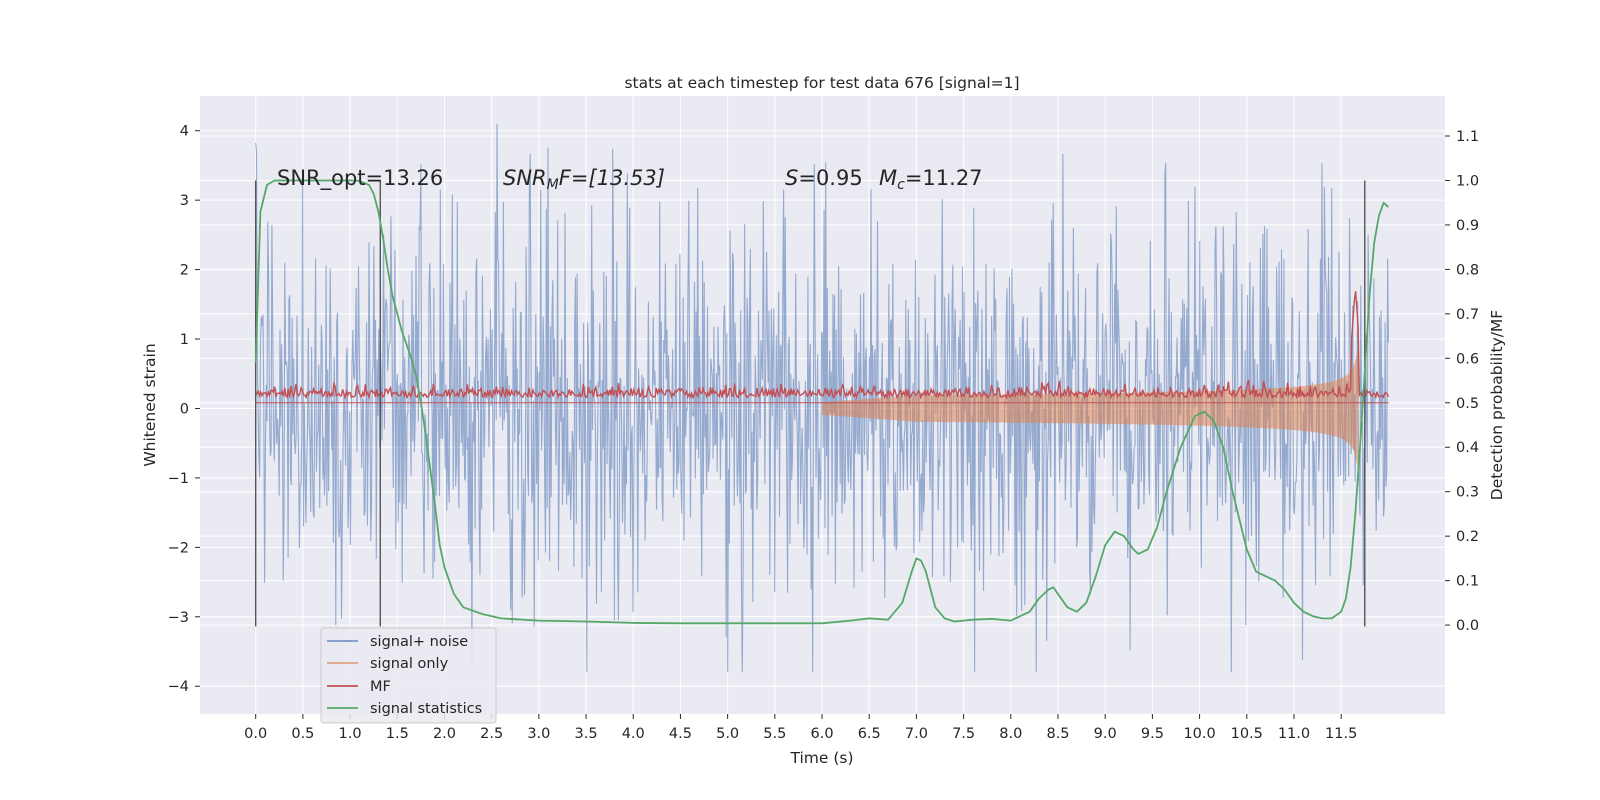  I want to click on legend-label-signal: signal only, so click(409, 664).